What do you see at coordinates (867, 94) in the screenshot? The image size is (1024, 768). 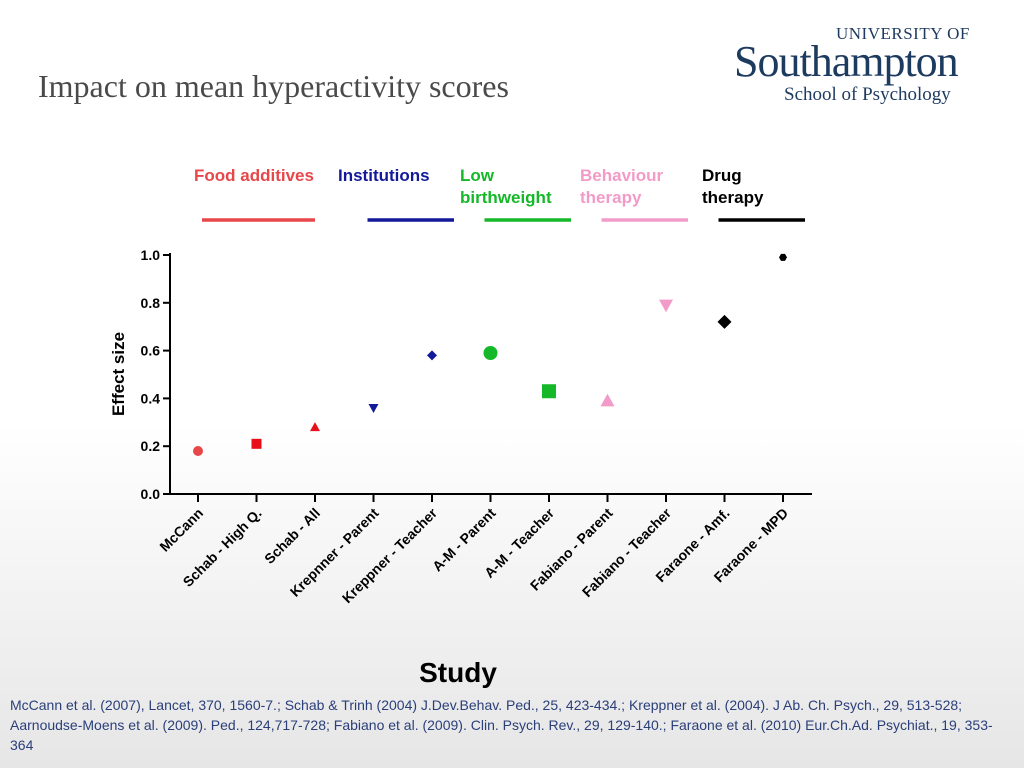 I see `logo-school-of-psychology: School of Psychology` at bounding box center [867, 94].